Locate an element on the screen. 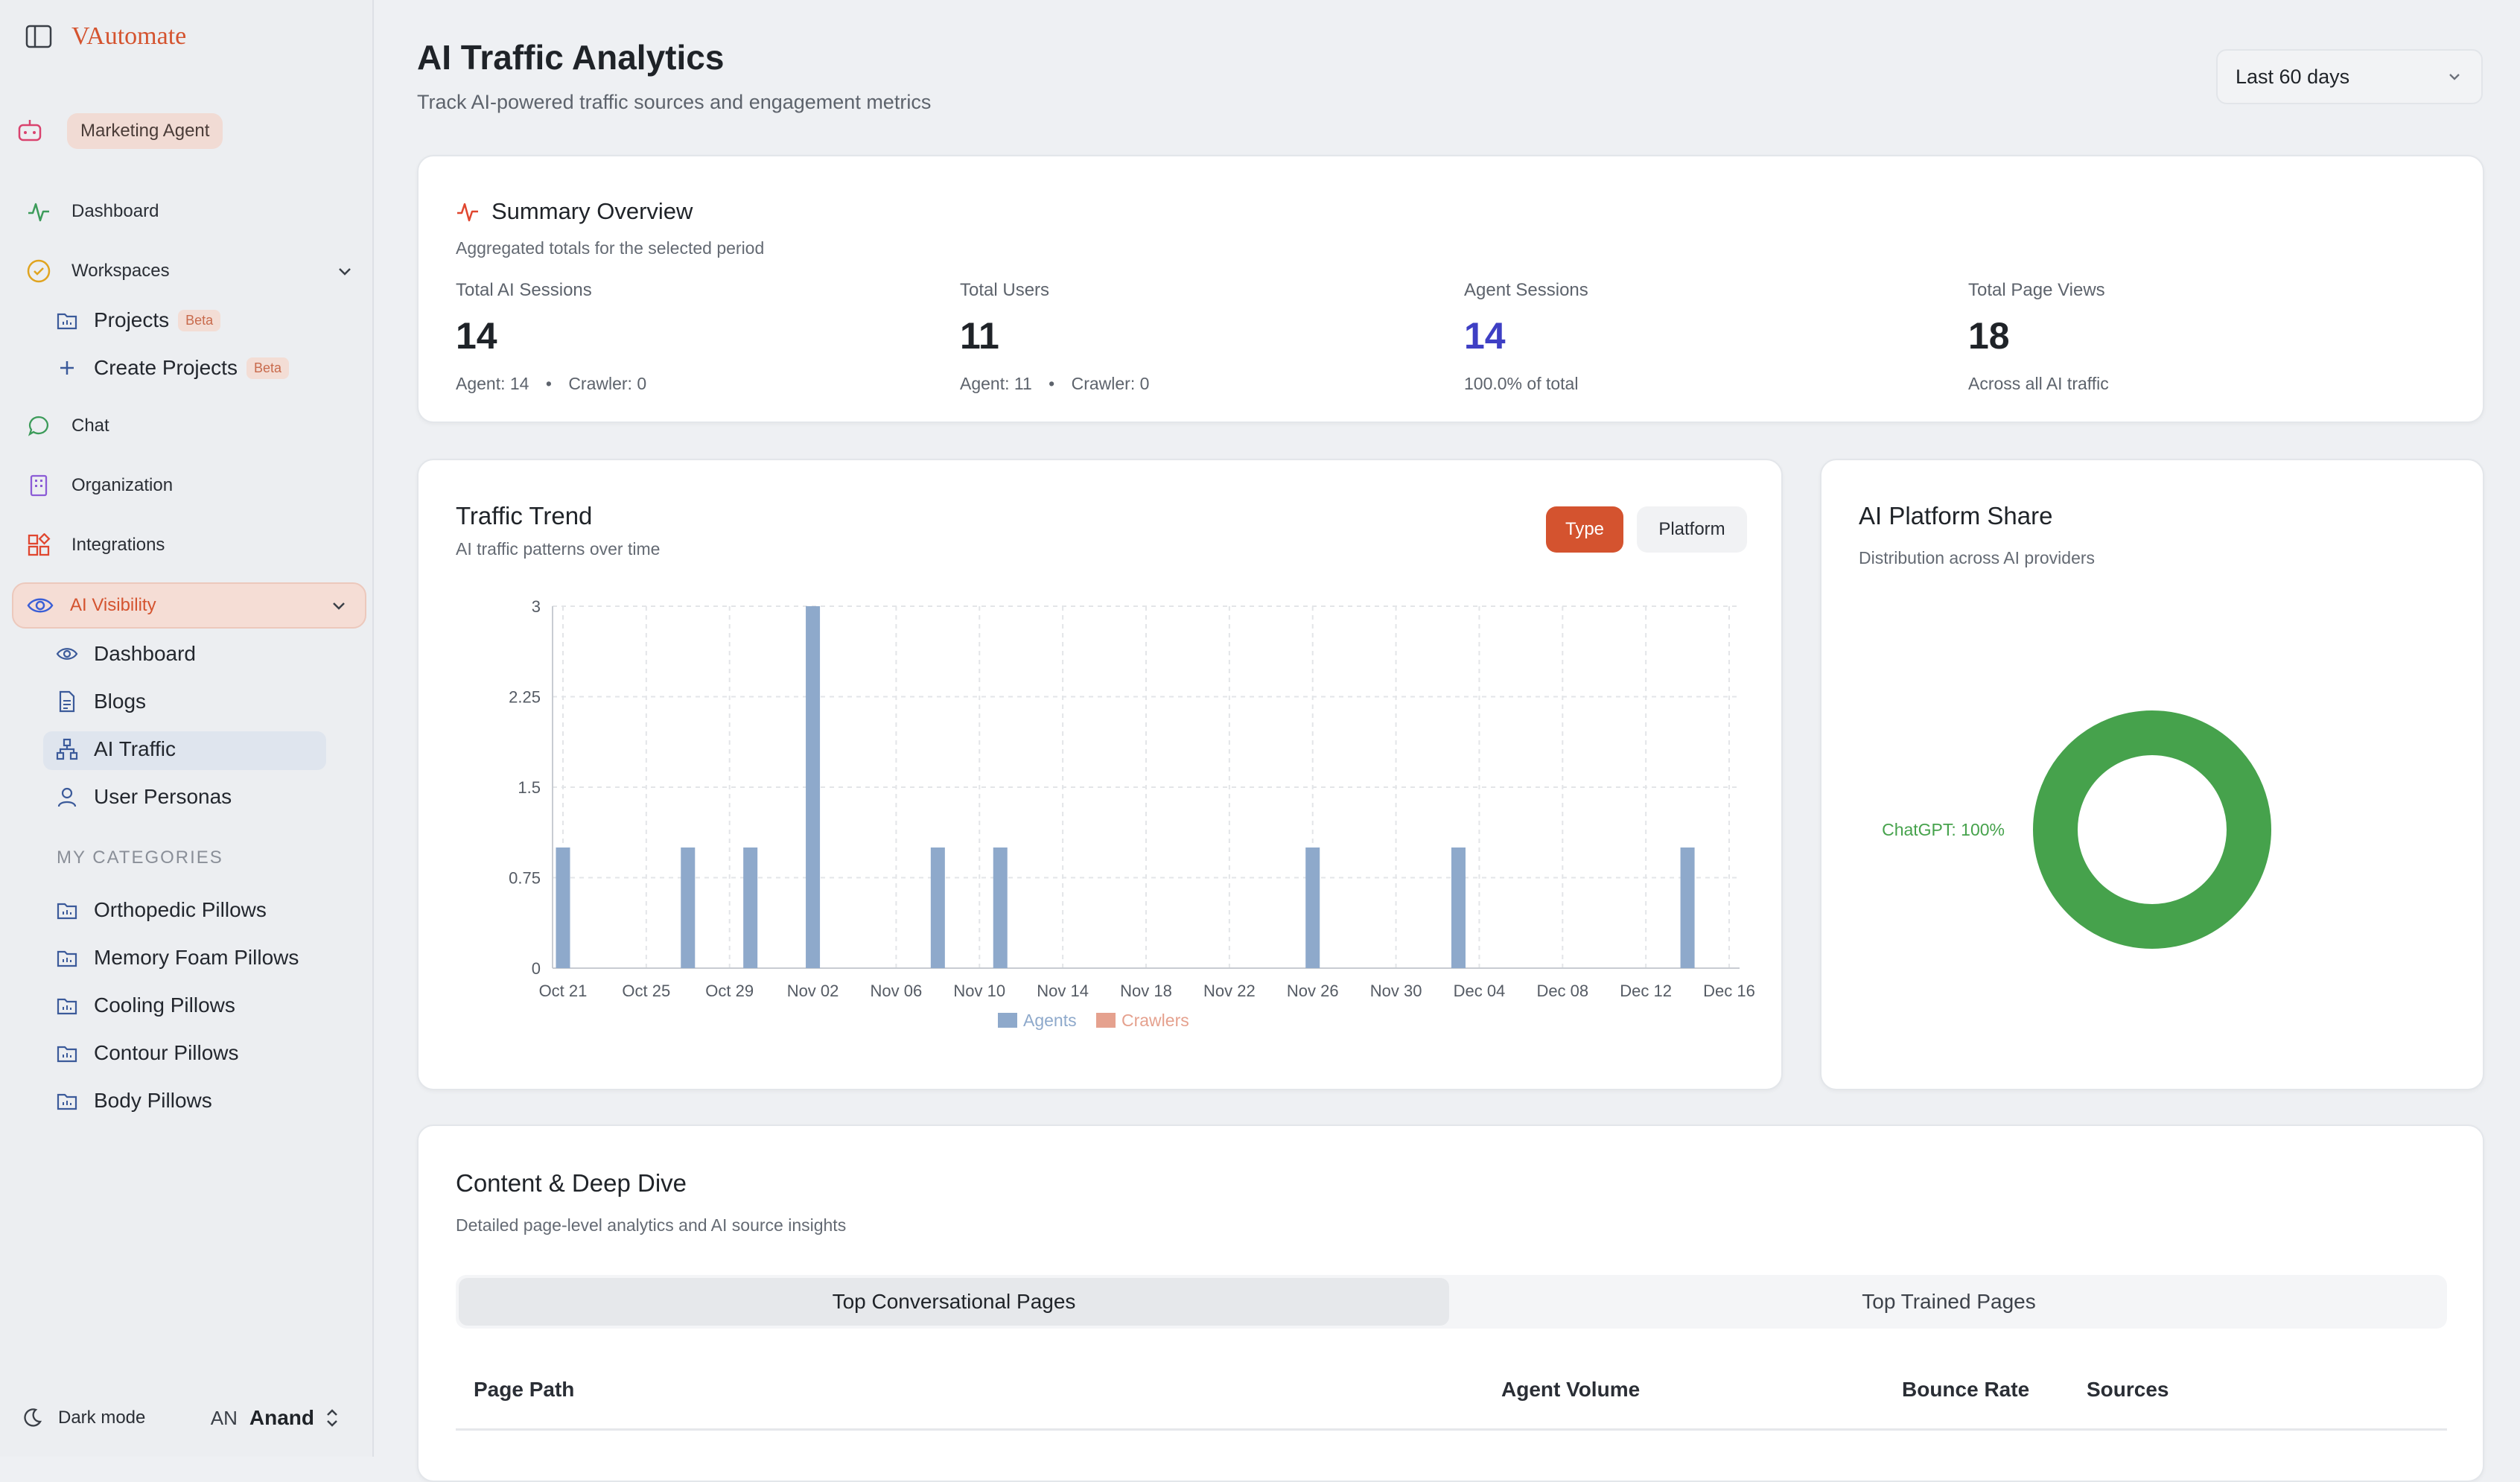  nav-integrations: Integrations is located at coordinates (95, 545).